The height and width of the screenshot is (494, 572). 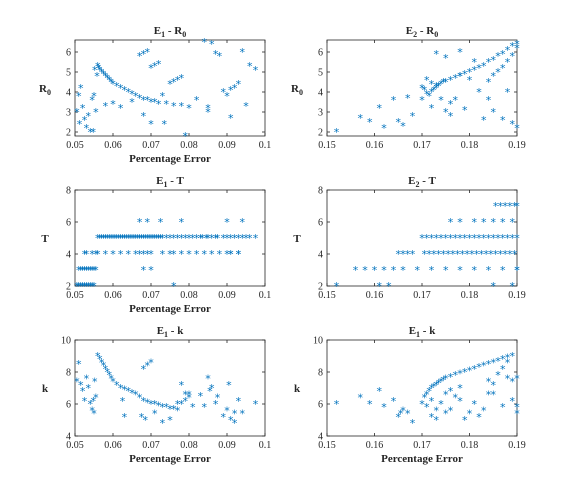 I want to click on plot-area, so click(x=422, y=388).